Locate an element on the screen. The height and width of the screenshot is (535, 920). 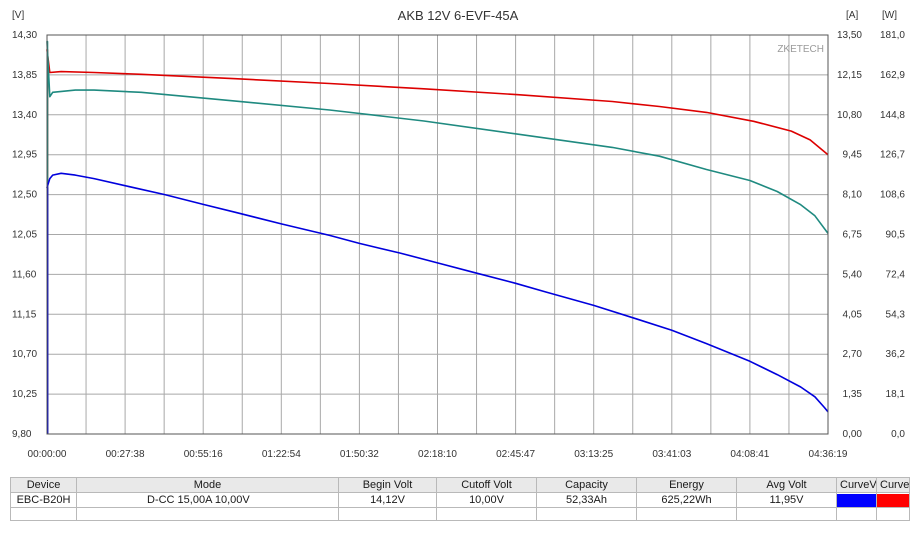
left-axis-unit: [V] is located at coordinates (18, 15).